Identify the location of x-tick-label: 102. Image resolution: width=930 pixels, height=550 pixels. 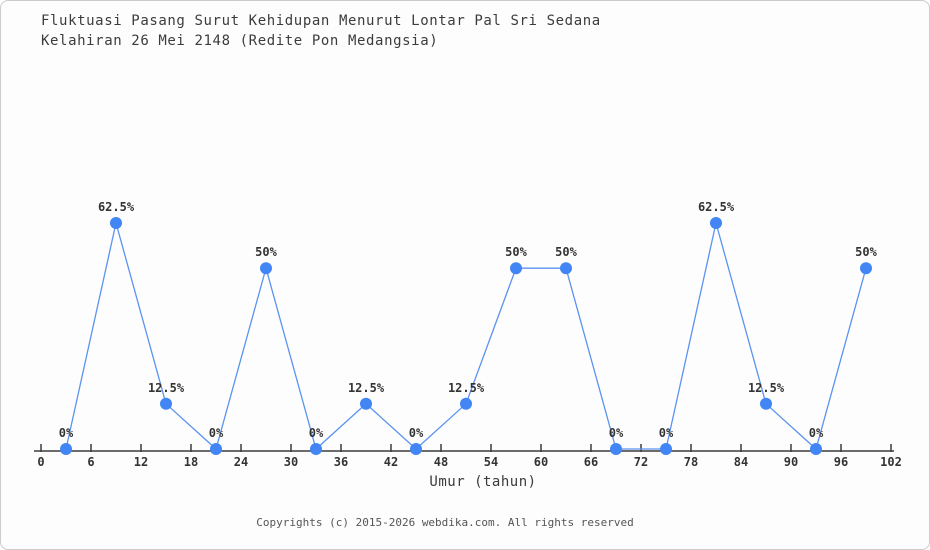
(891, 462).